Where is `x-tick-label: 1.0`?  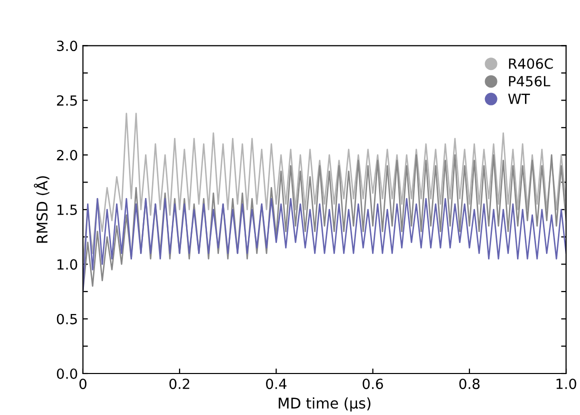 x-tick-label: 1.0 is located at coordinates (566, 384).